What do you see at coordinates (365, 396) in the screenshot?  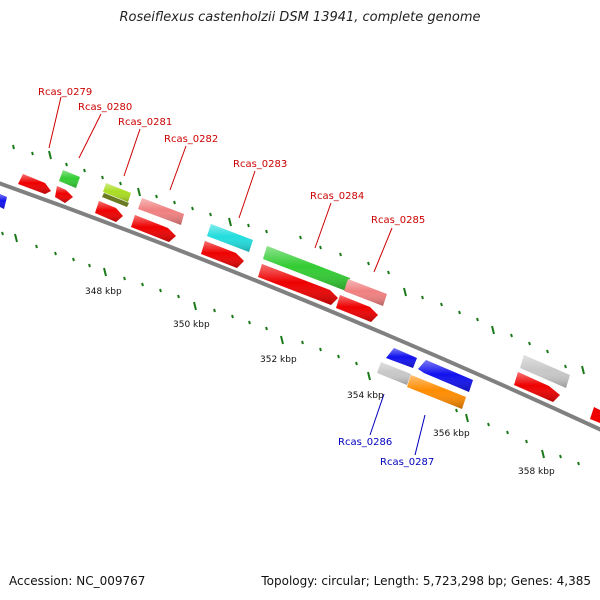 I see `scale-label: 354 kbp` at bounding box center [365, 396].